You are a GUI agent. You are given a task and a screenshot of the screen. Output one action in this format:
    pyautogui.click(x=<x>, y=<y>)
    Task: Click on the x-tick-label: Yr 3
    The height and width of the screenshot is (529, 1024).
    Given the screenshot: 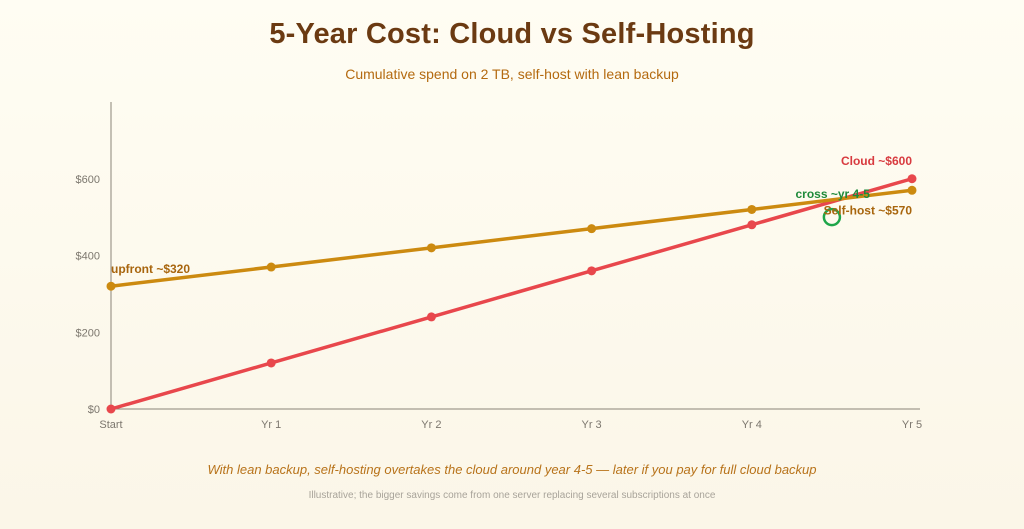 What is the action you would take?
    pyautogui.click(x=592, y=425)
    